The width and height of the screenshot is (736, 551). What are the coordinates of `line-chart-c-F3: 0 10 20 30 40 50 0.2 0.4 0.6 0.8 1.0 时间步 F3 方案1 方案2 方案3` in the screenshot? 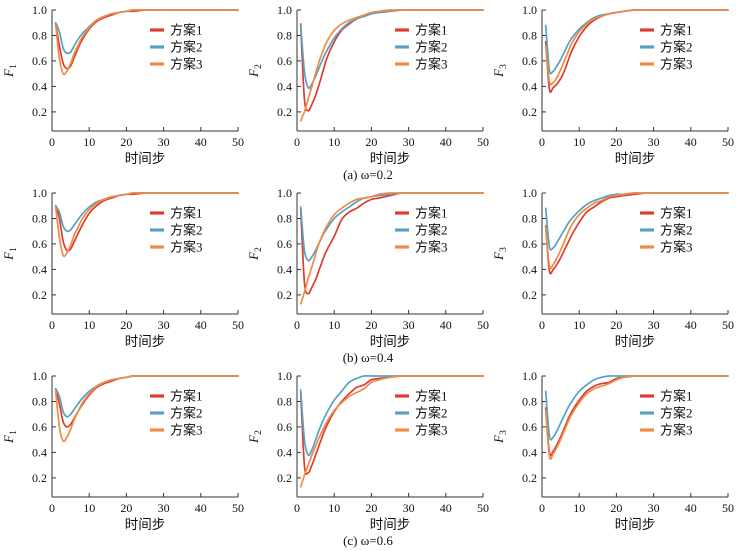 It's located at (612, 450).